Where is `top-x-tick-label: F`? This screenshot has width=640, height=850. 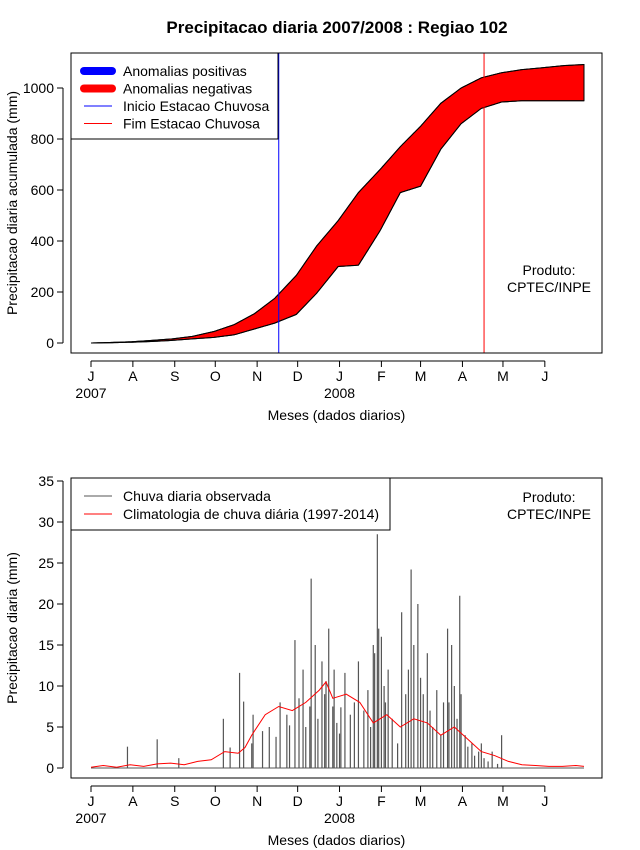 top-x-tick-label: F is located at coordinates (381, 376).